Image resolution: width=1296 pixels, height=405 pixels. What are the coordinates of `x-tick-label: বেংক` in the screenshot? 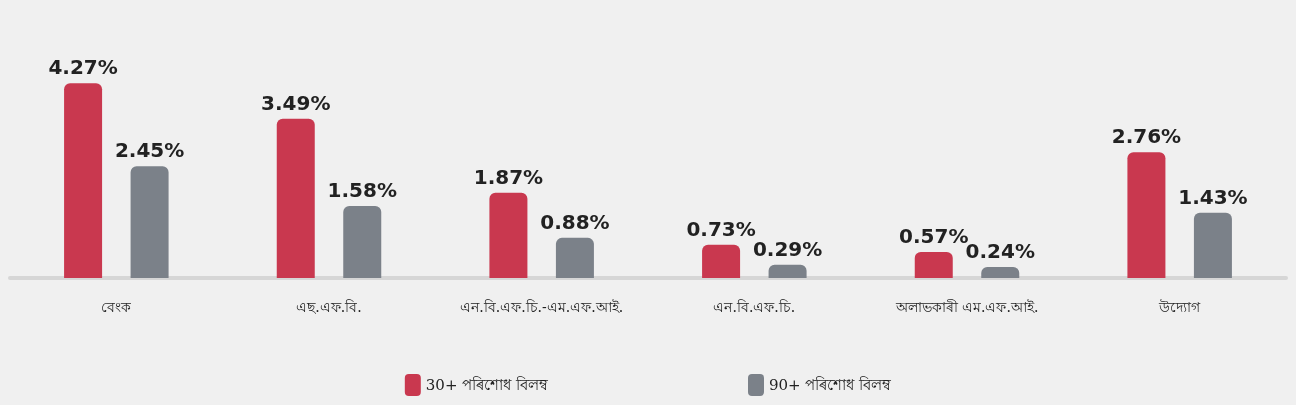 It's located at (116, 307).